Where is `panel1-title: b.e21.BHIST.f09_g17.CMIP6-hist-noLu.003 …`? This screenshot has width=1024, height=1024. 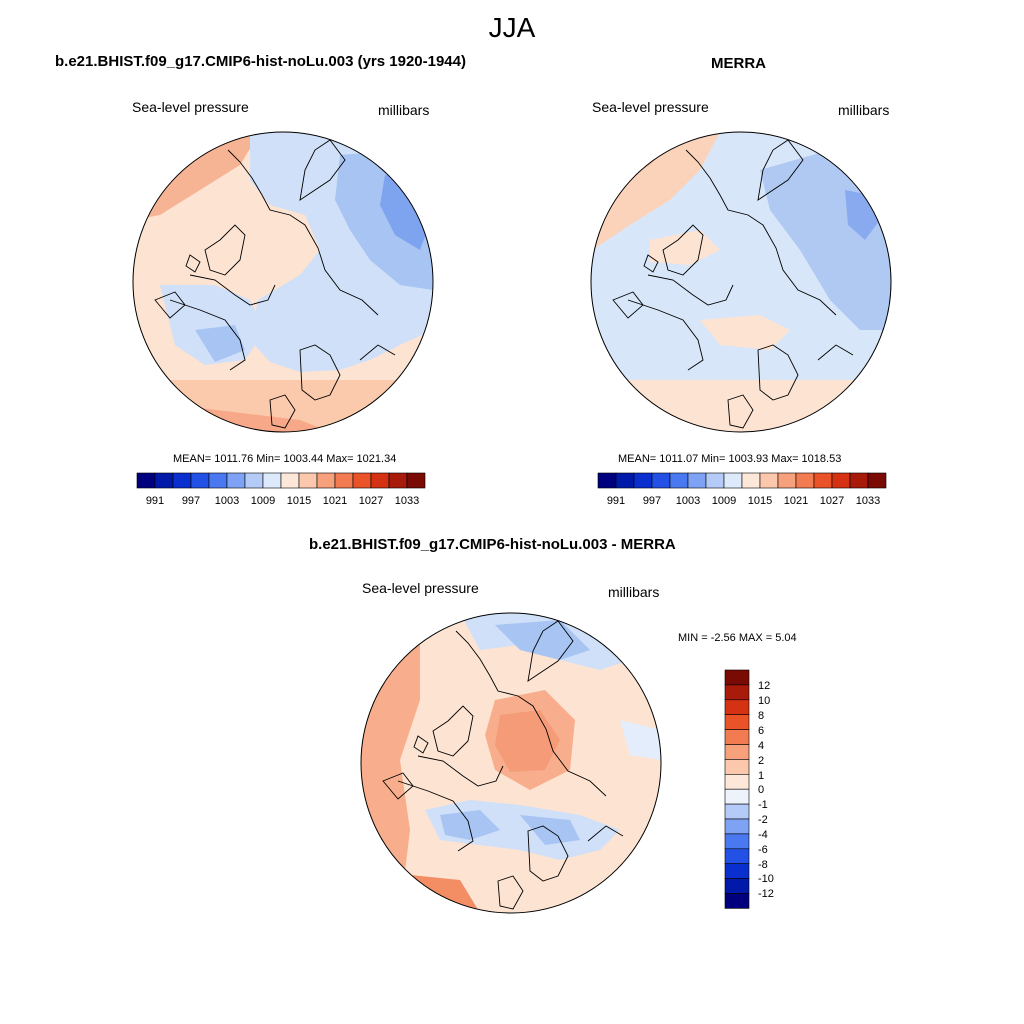 panel1-title: b.e21.BHIST.f09_g17.CMIP6-hist-noLu.003 … is located at coordinates (260, 61).